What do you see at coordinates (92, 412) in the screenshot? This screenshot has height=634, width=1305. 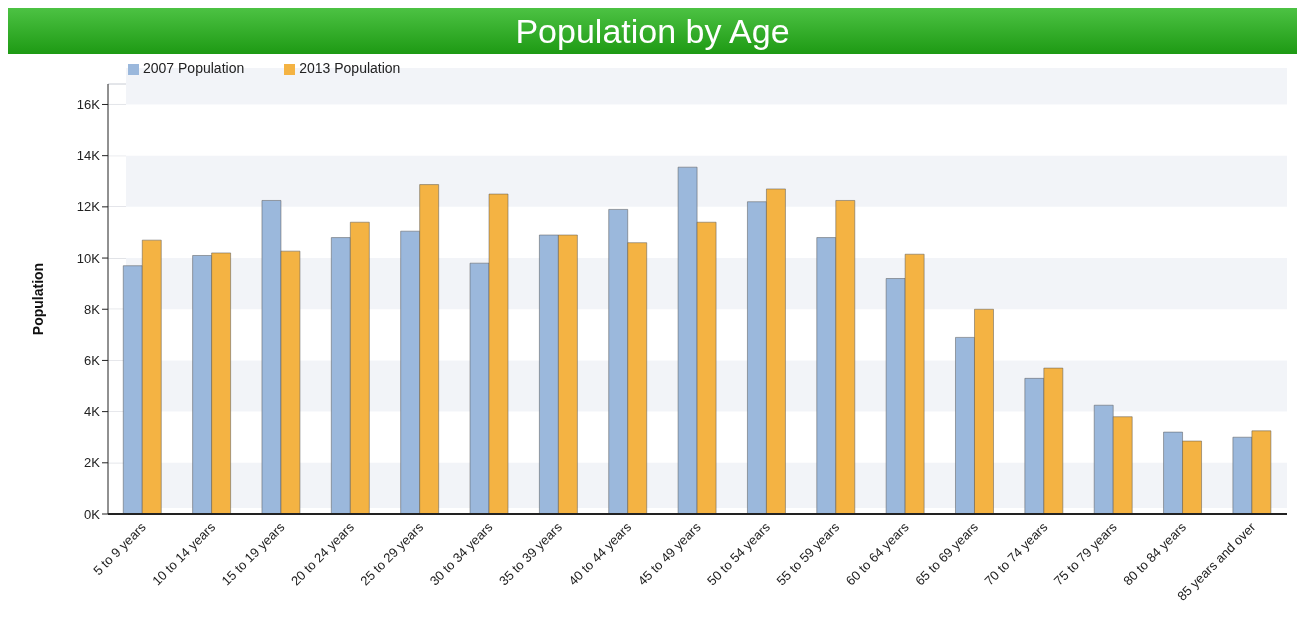 I see `y-tick-label: 4K` at bounding box center [92, 412].